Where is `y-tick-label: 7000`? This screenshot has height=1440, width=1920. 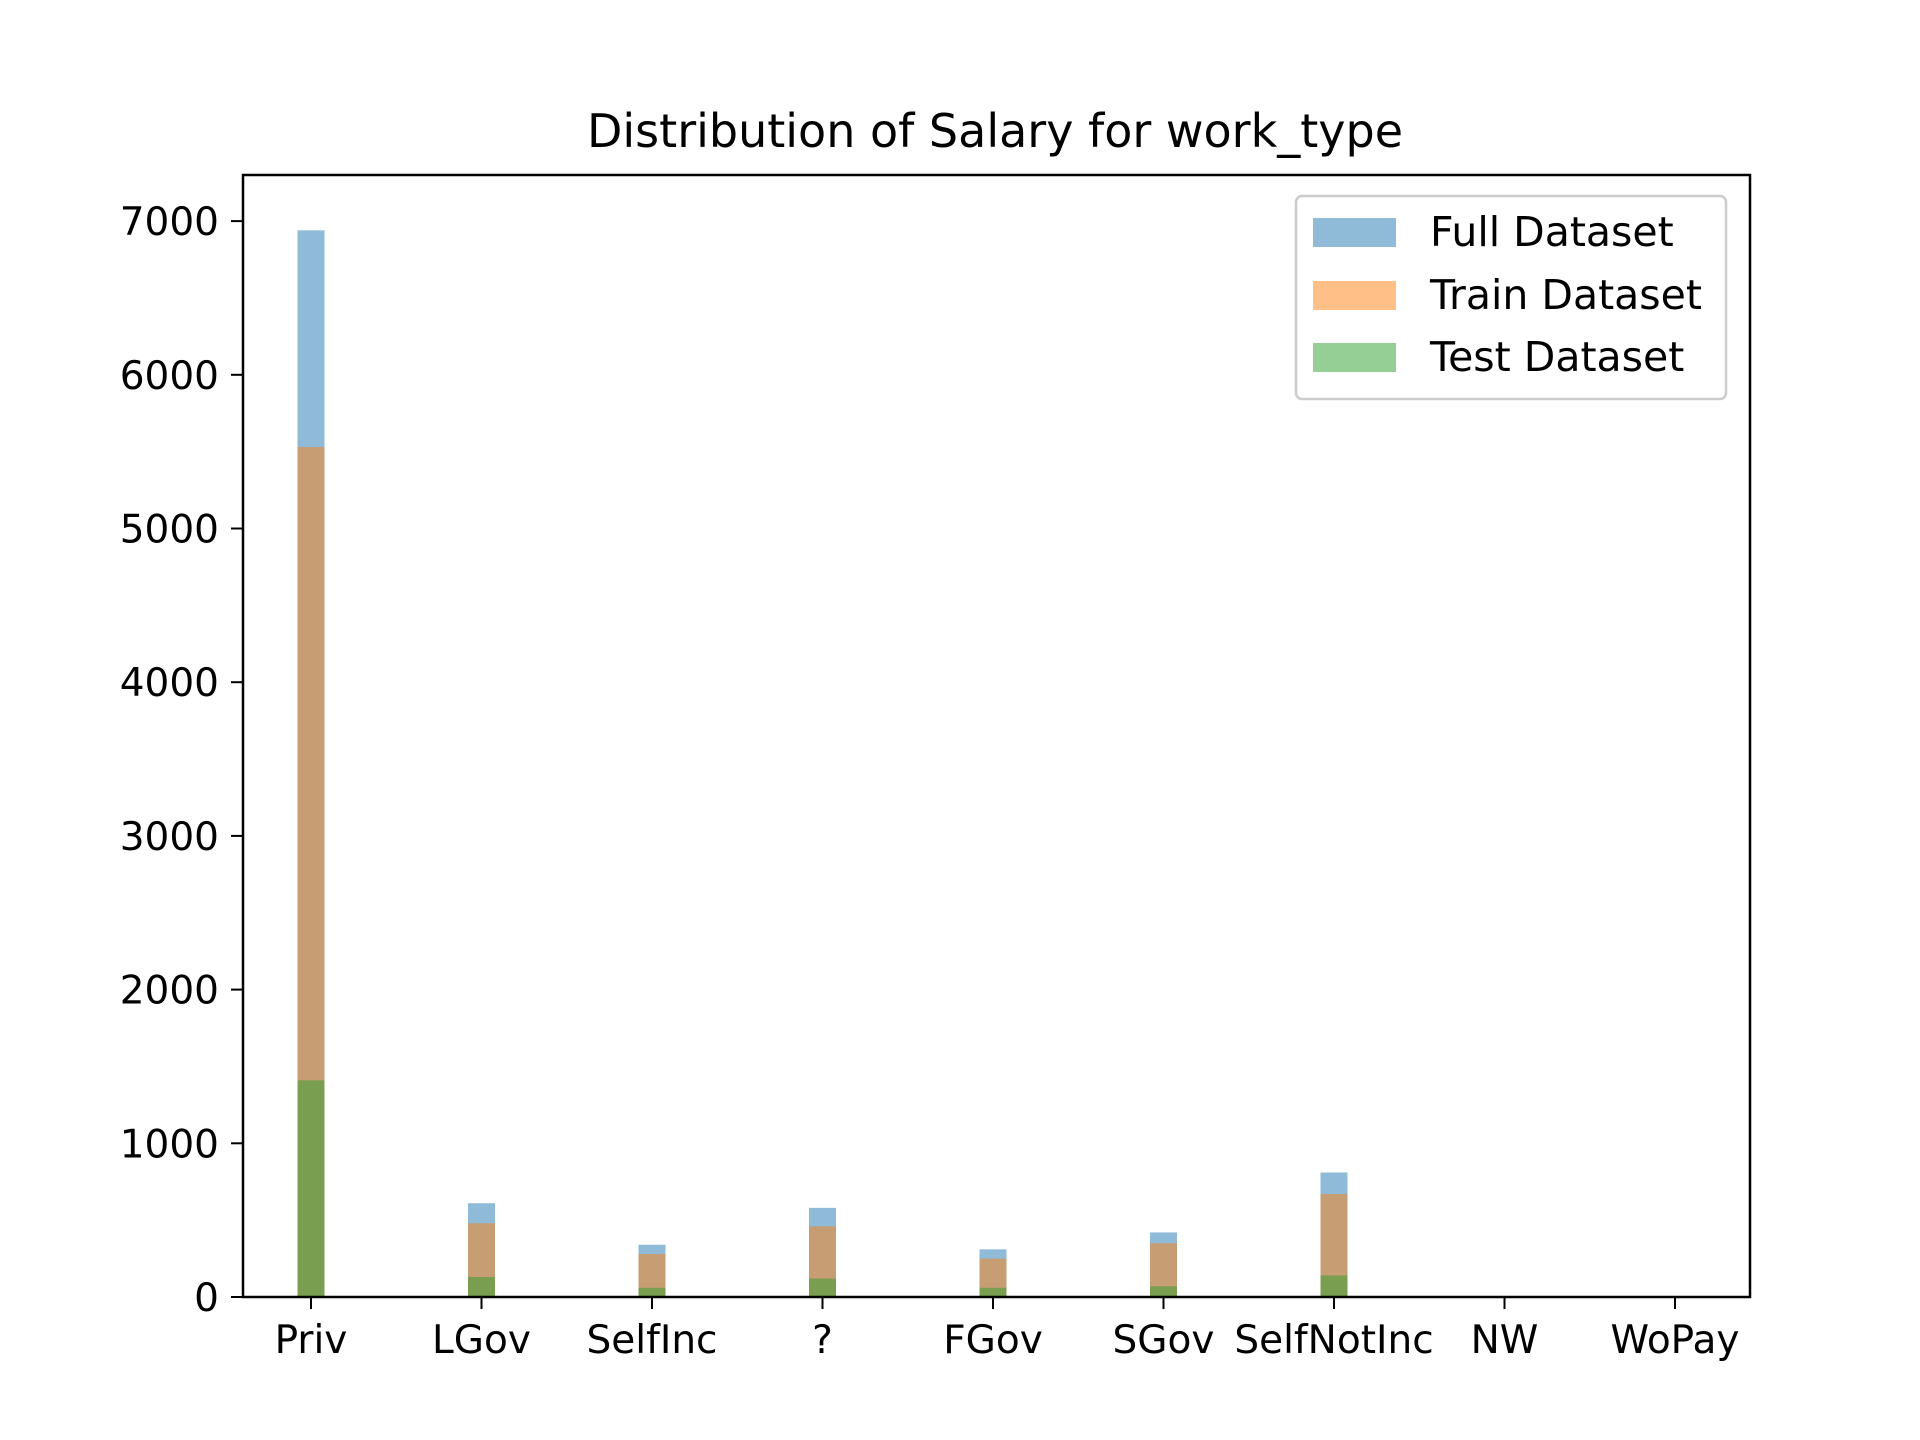 y-tick-label: 7000 is located at coordinates (169, 222).